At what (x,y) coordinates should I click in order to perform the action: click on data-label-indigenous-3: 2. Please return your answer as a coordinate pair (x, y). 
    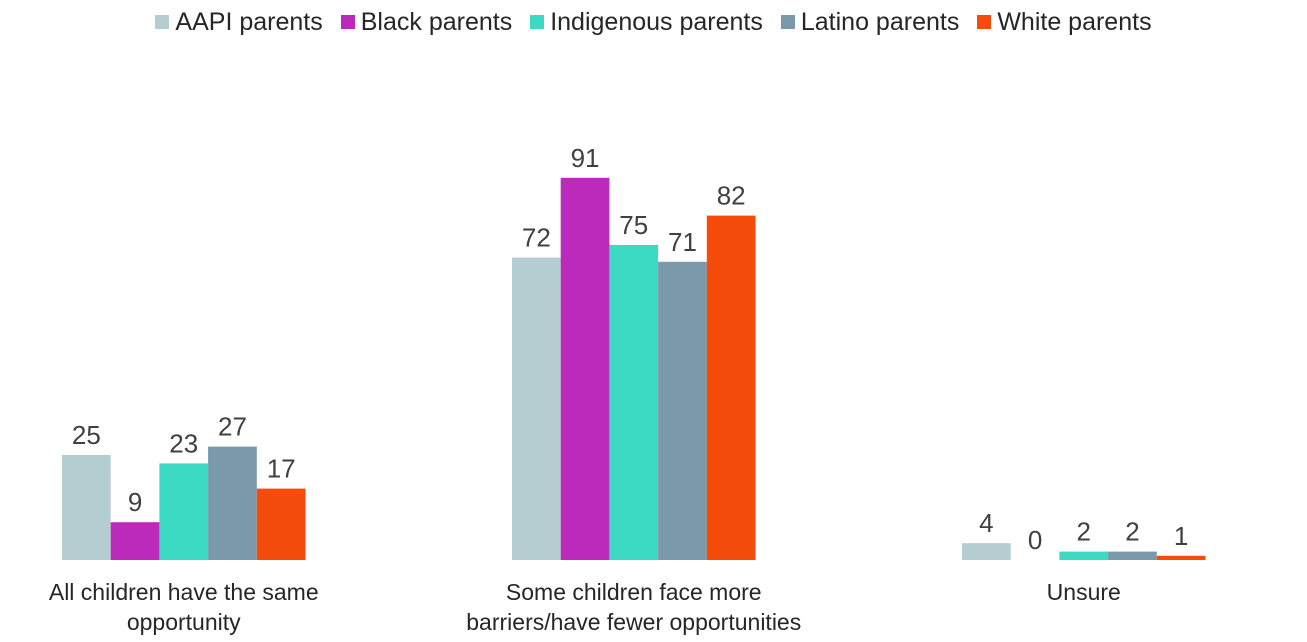
    Looking at the image, I should click on (1084, 532).